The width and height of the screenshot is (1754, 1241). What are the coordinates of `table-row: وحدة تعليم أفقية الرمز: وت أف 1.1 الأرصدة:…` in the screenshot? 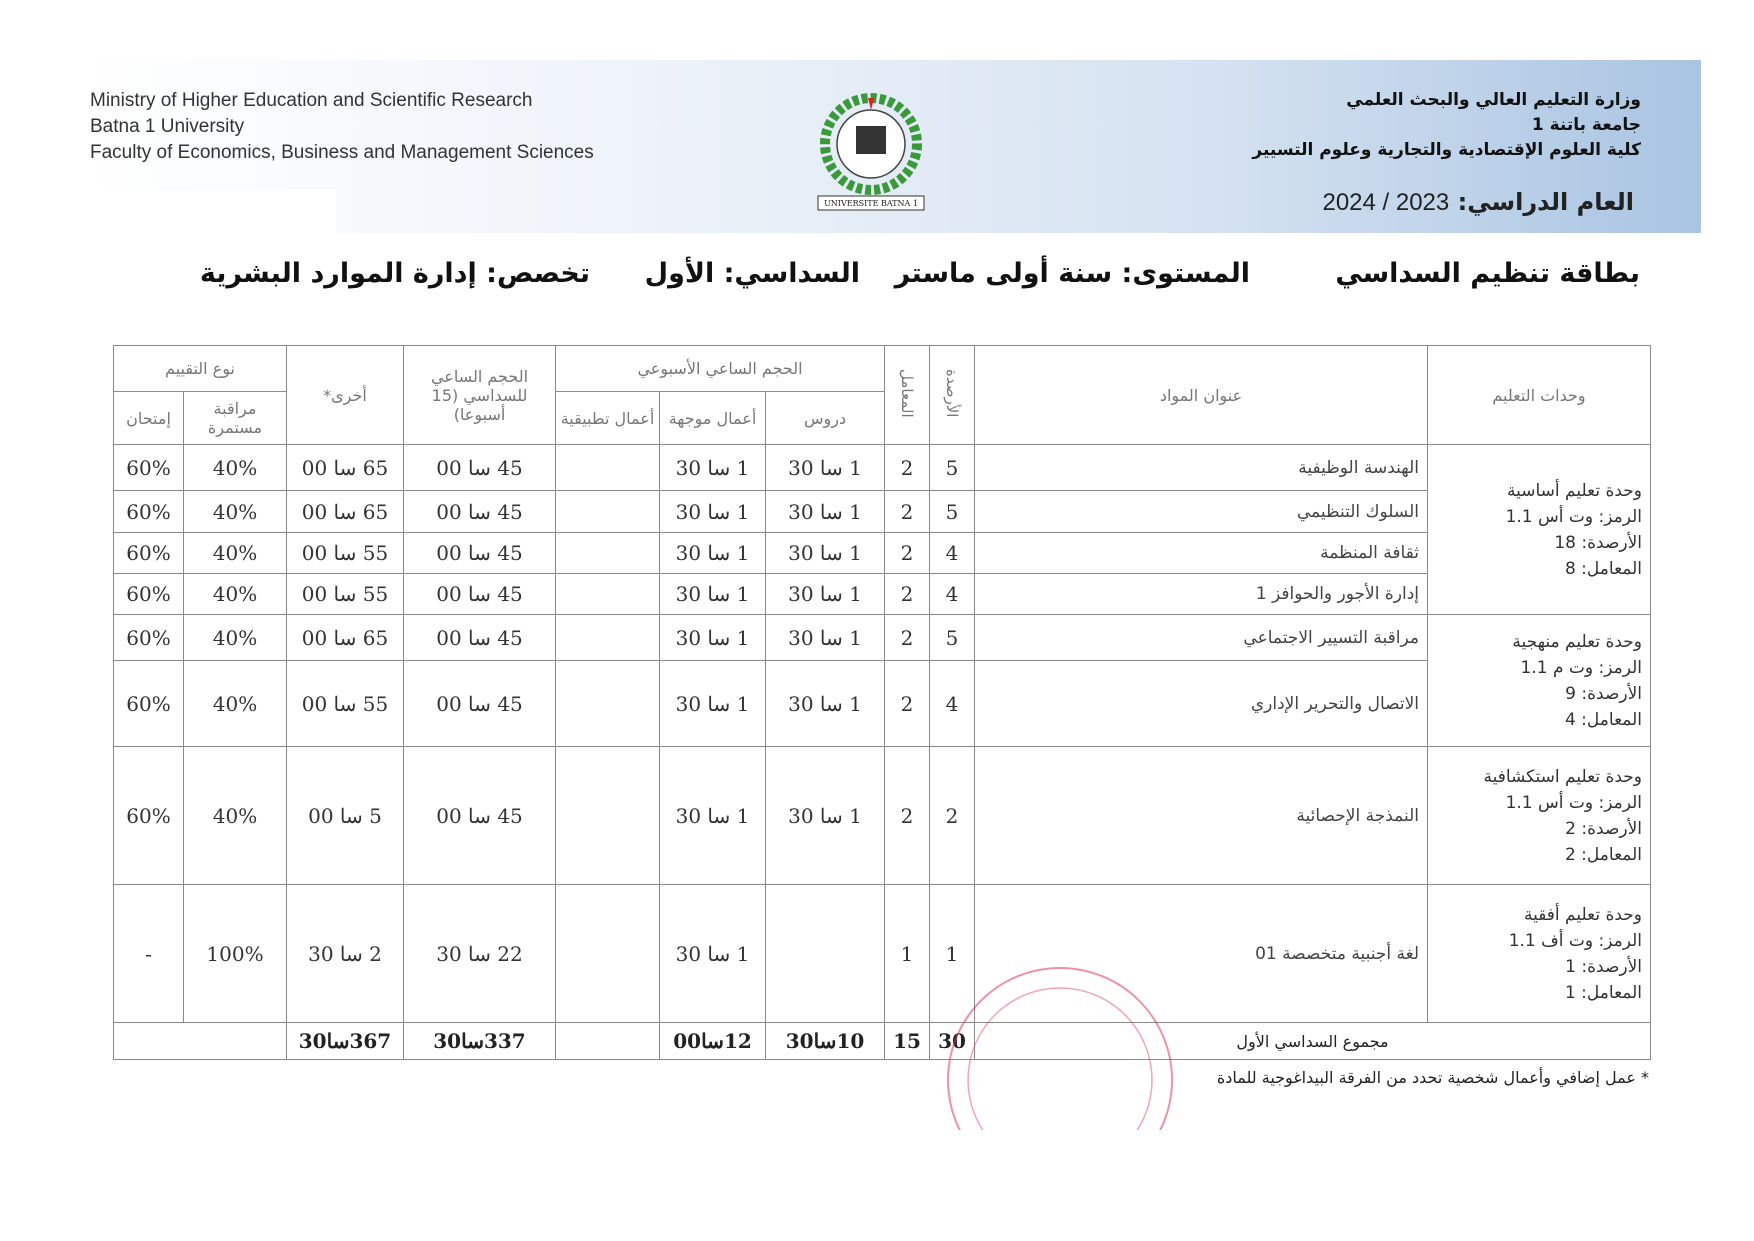 It's located at (882, 953).